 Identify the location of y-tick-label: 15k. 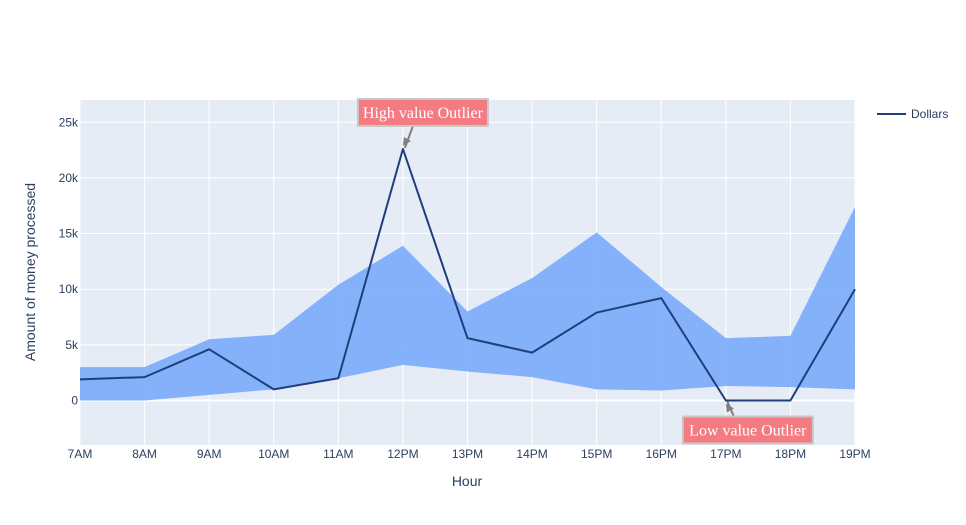
(69, 234).